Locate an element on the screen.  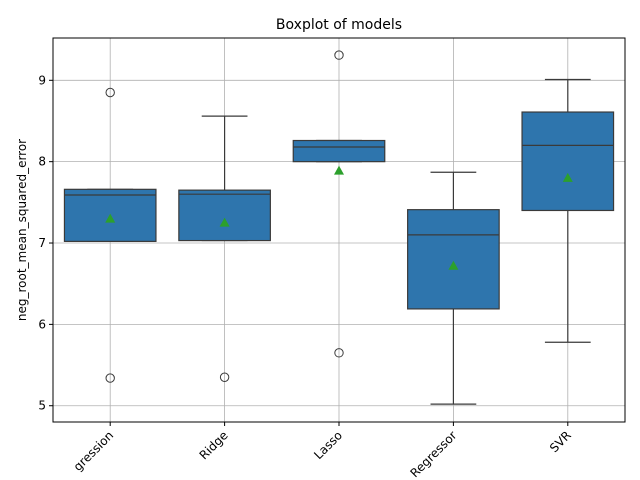
y-tick-label: 7 is located at coordinates (42, 243).